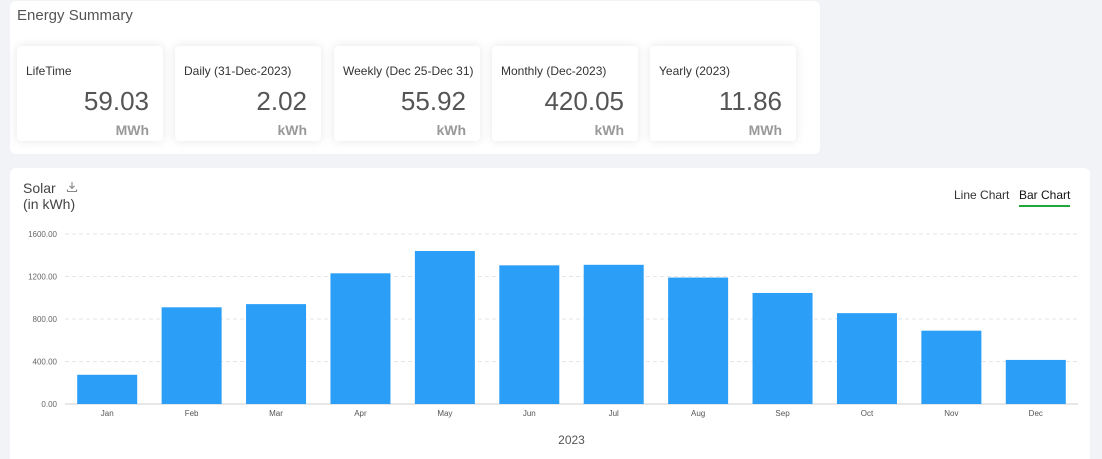  What do you see at coordinates (554, 71) in the screenshot?
I see `stat-label: Monthly (Dec-2023)` at bounding box center [554, 71].